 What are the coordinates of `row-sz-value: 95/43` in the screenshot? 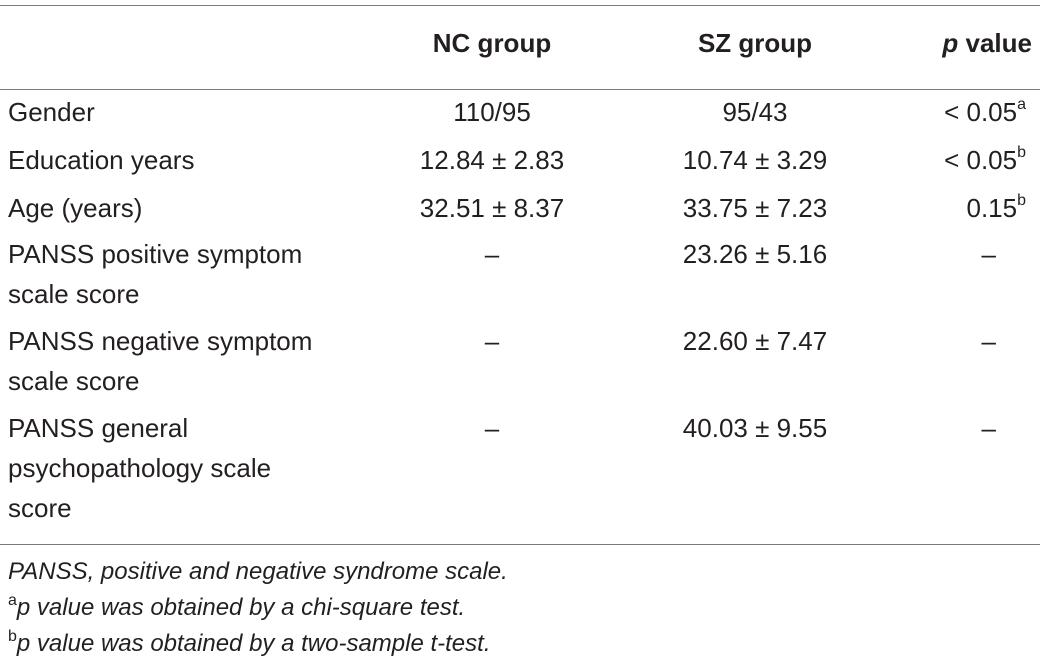 It's located at (755, 112).